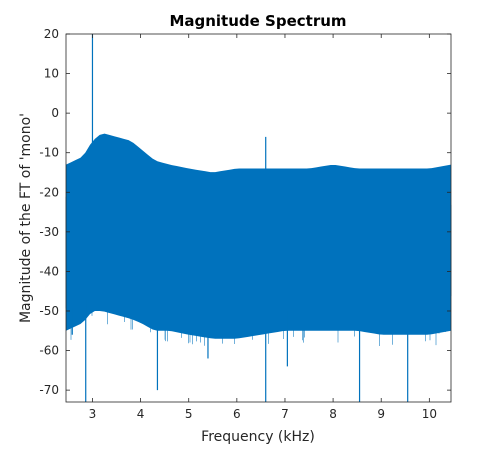 This screenshot has width=498, height=453. I want to click on chart-title: Magnitude Spectrum, so click(257, 21).